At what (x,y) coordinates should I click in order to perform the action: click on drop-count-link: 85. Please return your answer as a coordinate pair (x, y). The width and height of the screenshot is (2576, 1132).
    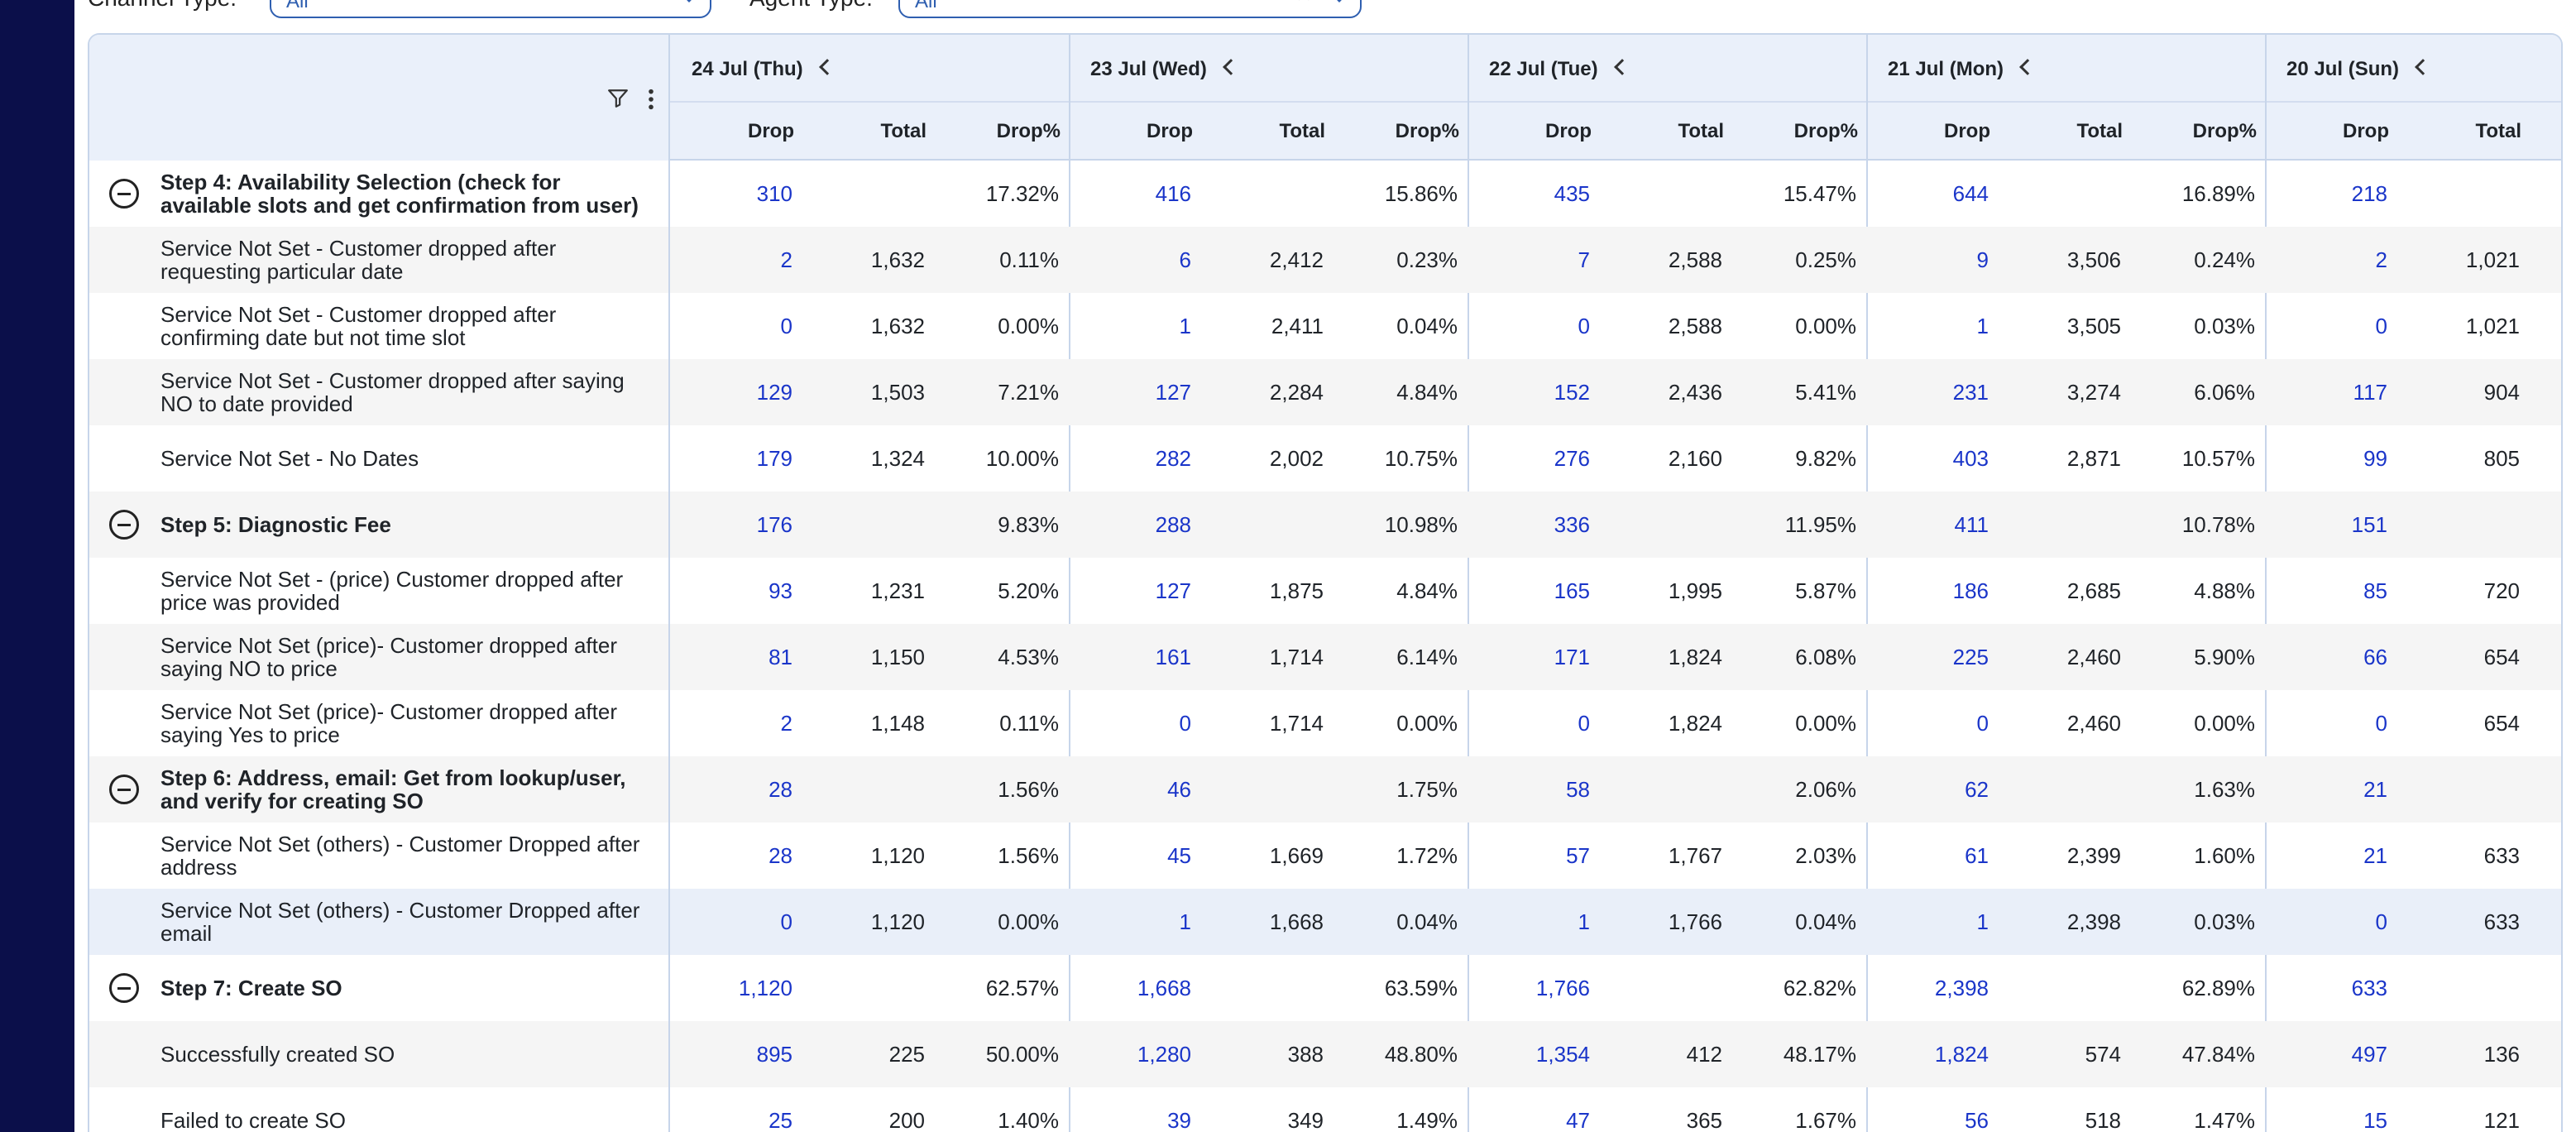
    Looking at the image, I should click on (2375, 590).